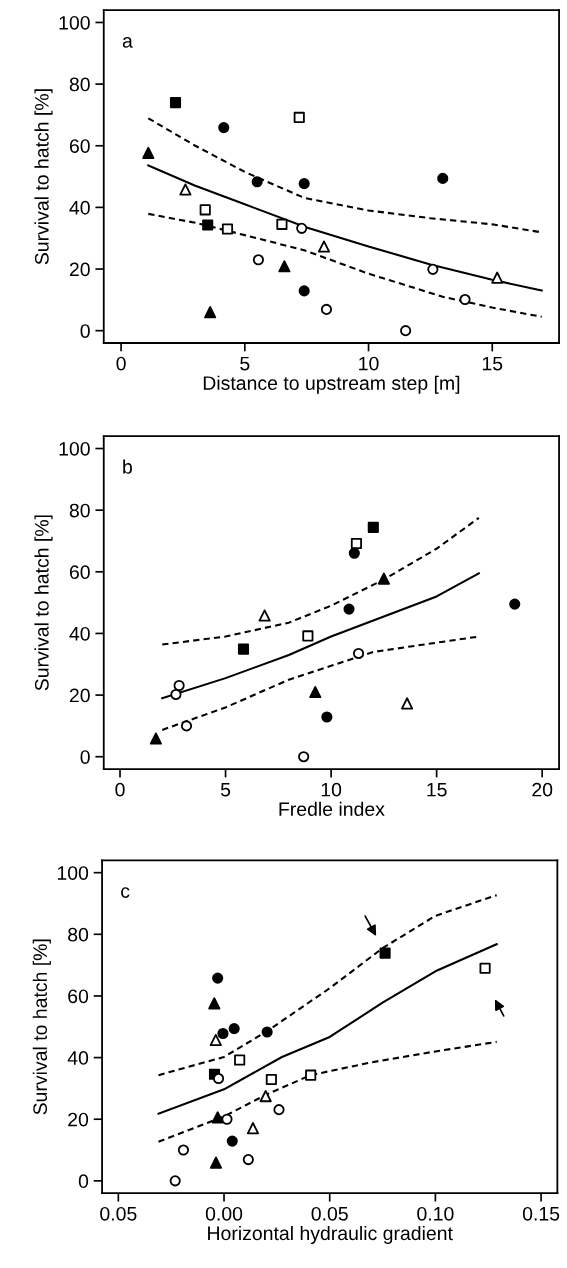 The height and width of the screenshot is (1268, 567). I want to click on annotation: c, so click(125, 892).